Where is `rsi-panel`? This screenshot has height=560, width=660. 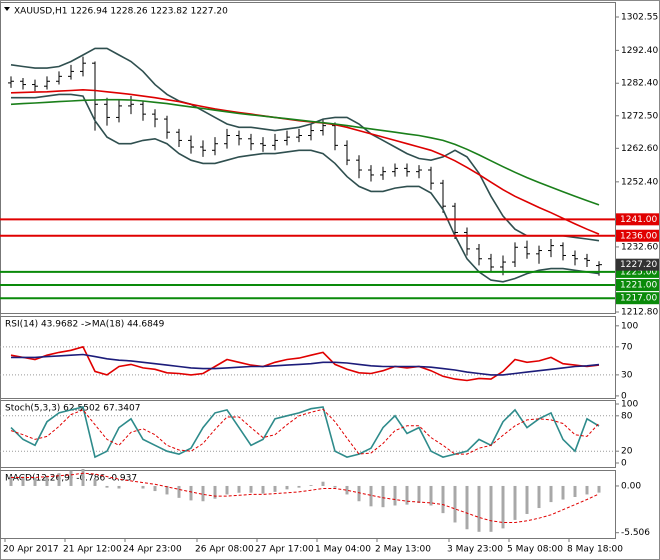 rsi-panel is located at coordinates (308, 357).